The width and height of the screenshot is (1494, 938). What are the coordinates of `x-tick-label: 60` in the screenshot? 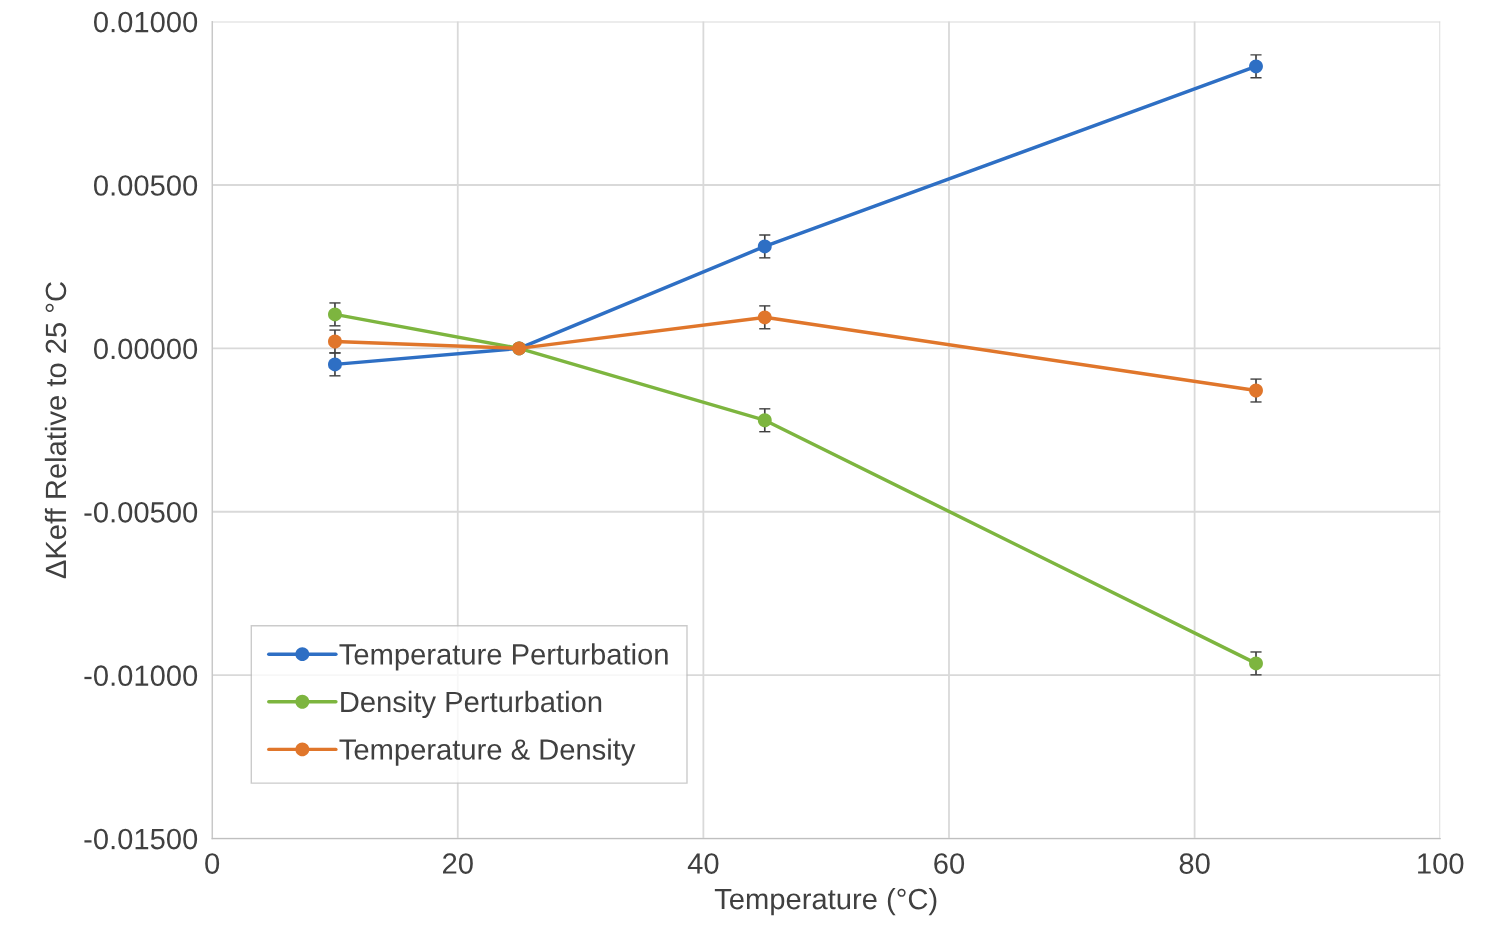 It's located at (949, 863).